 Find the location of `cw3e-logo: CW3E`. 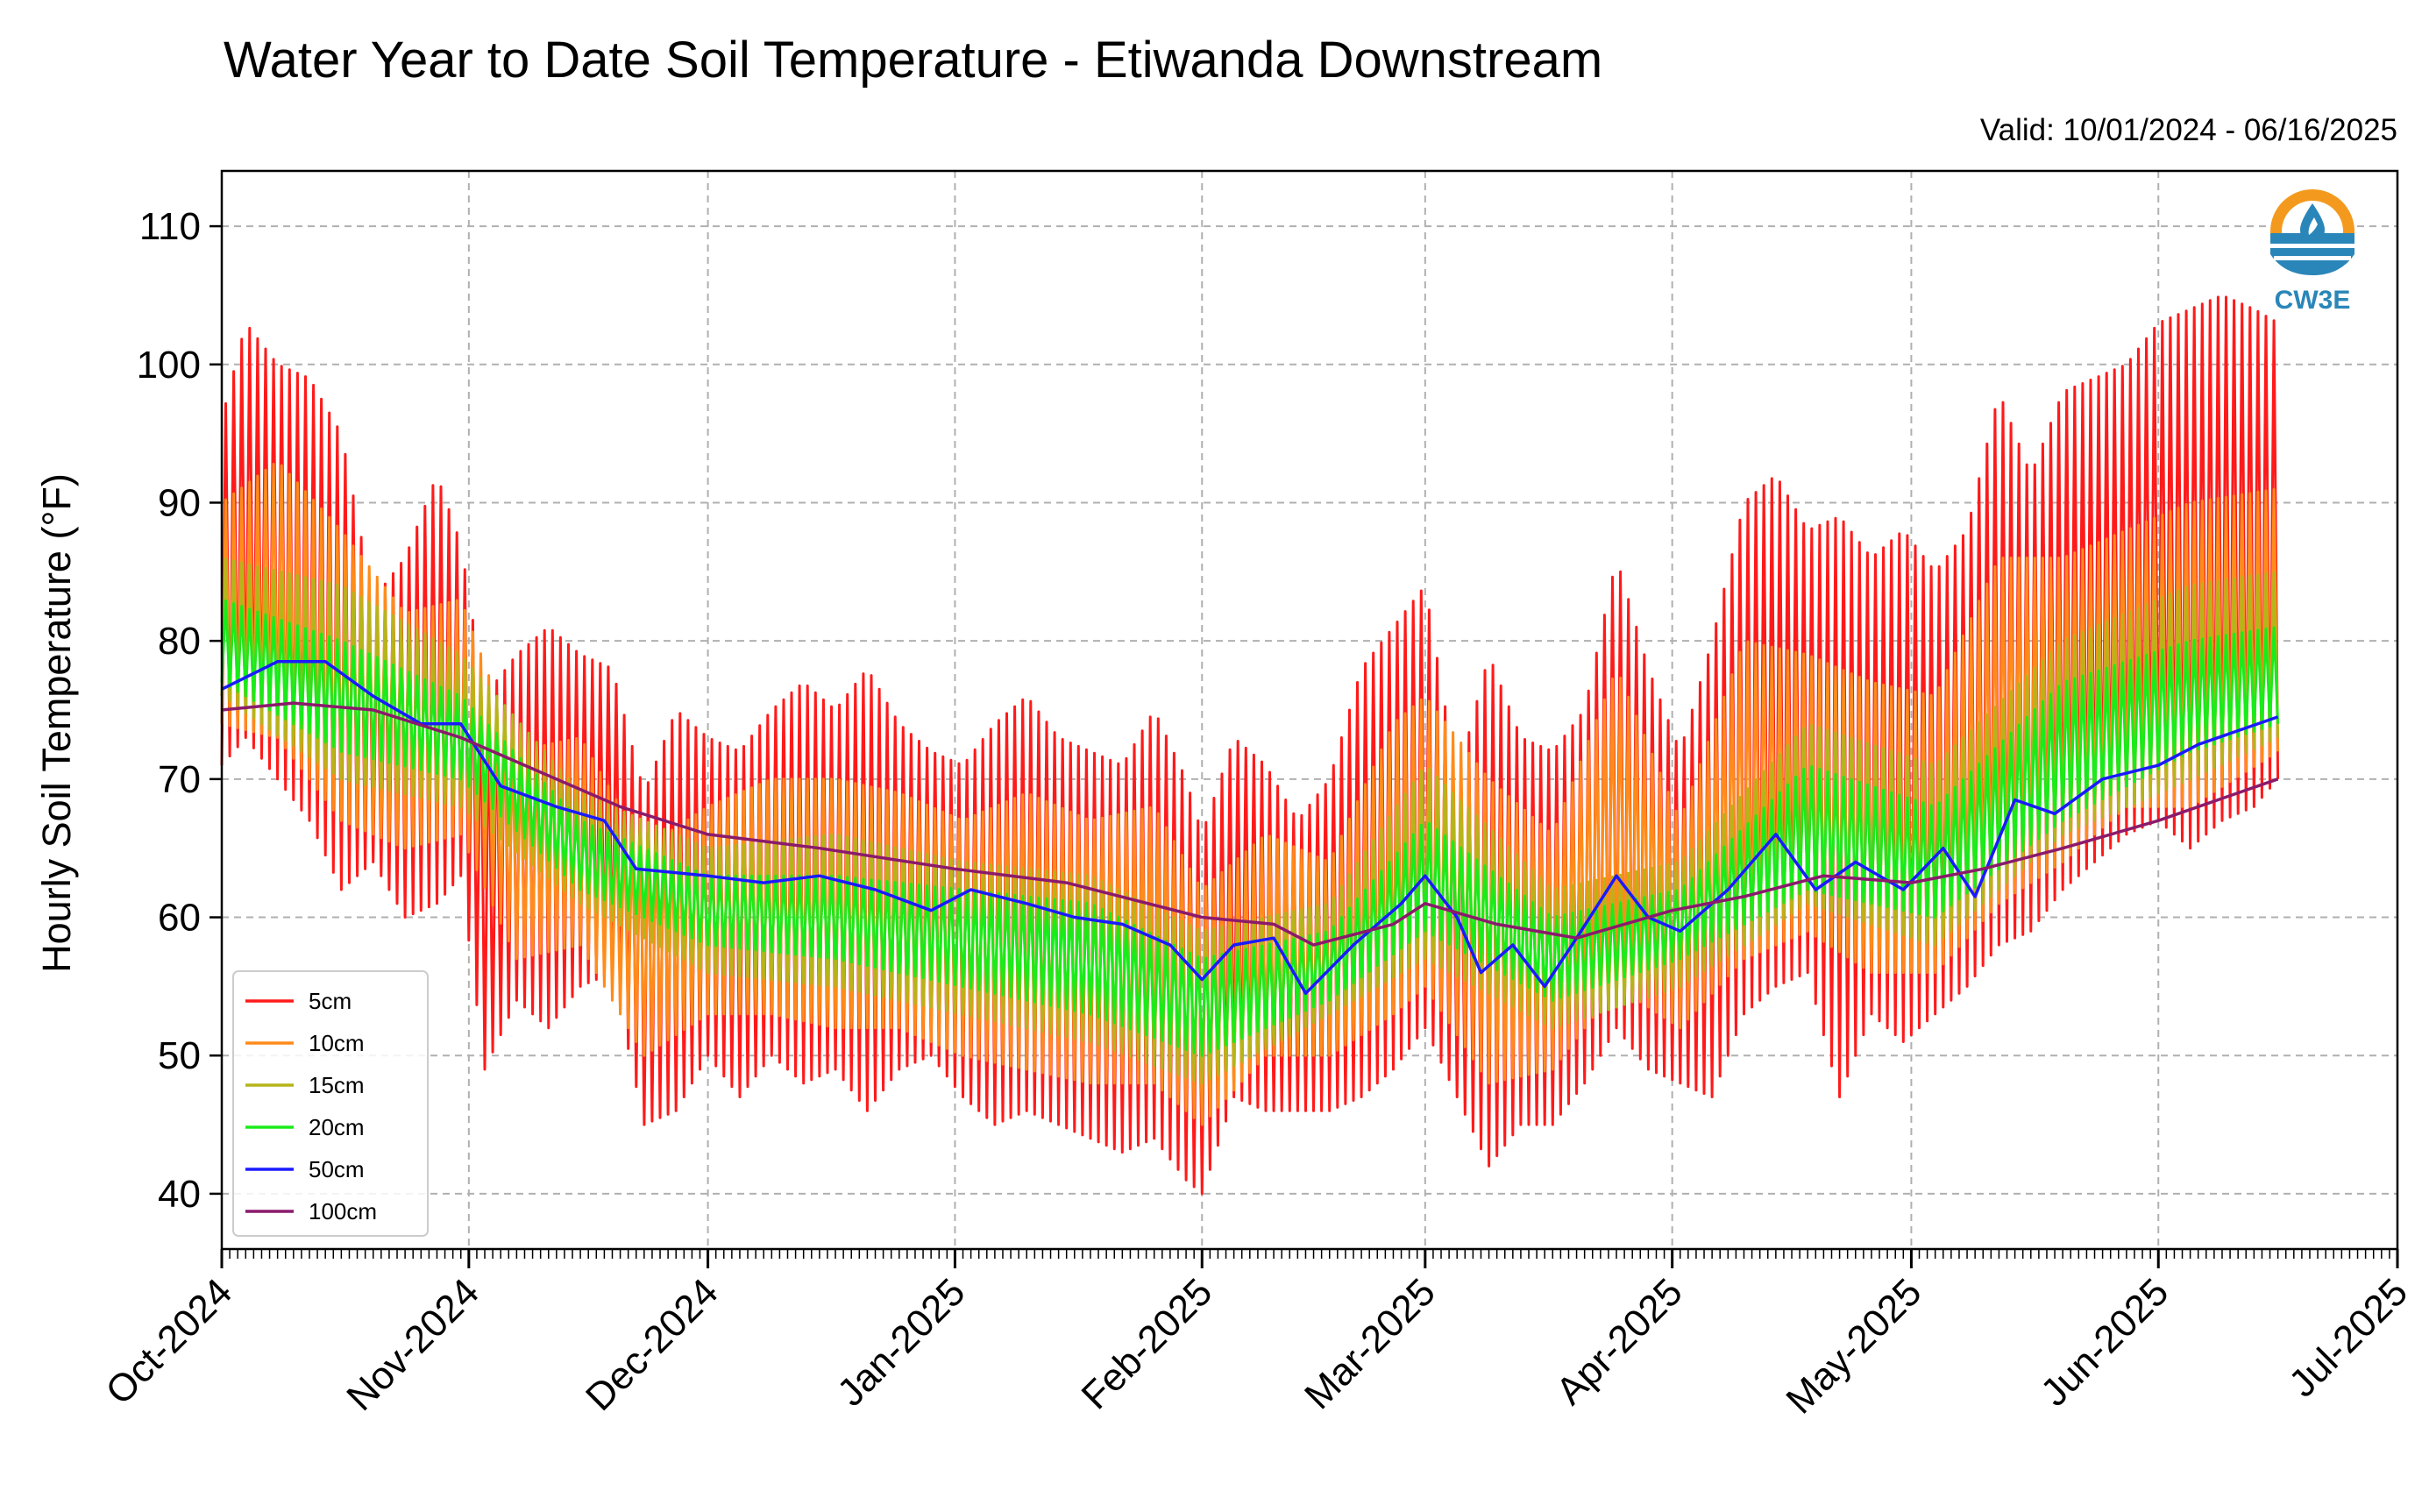

cw3e-logo: CW3E is located at coordinates (2312, 252).